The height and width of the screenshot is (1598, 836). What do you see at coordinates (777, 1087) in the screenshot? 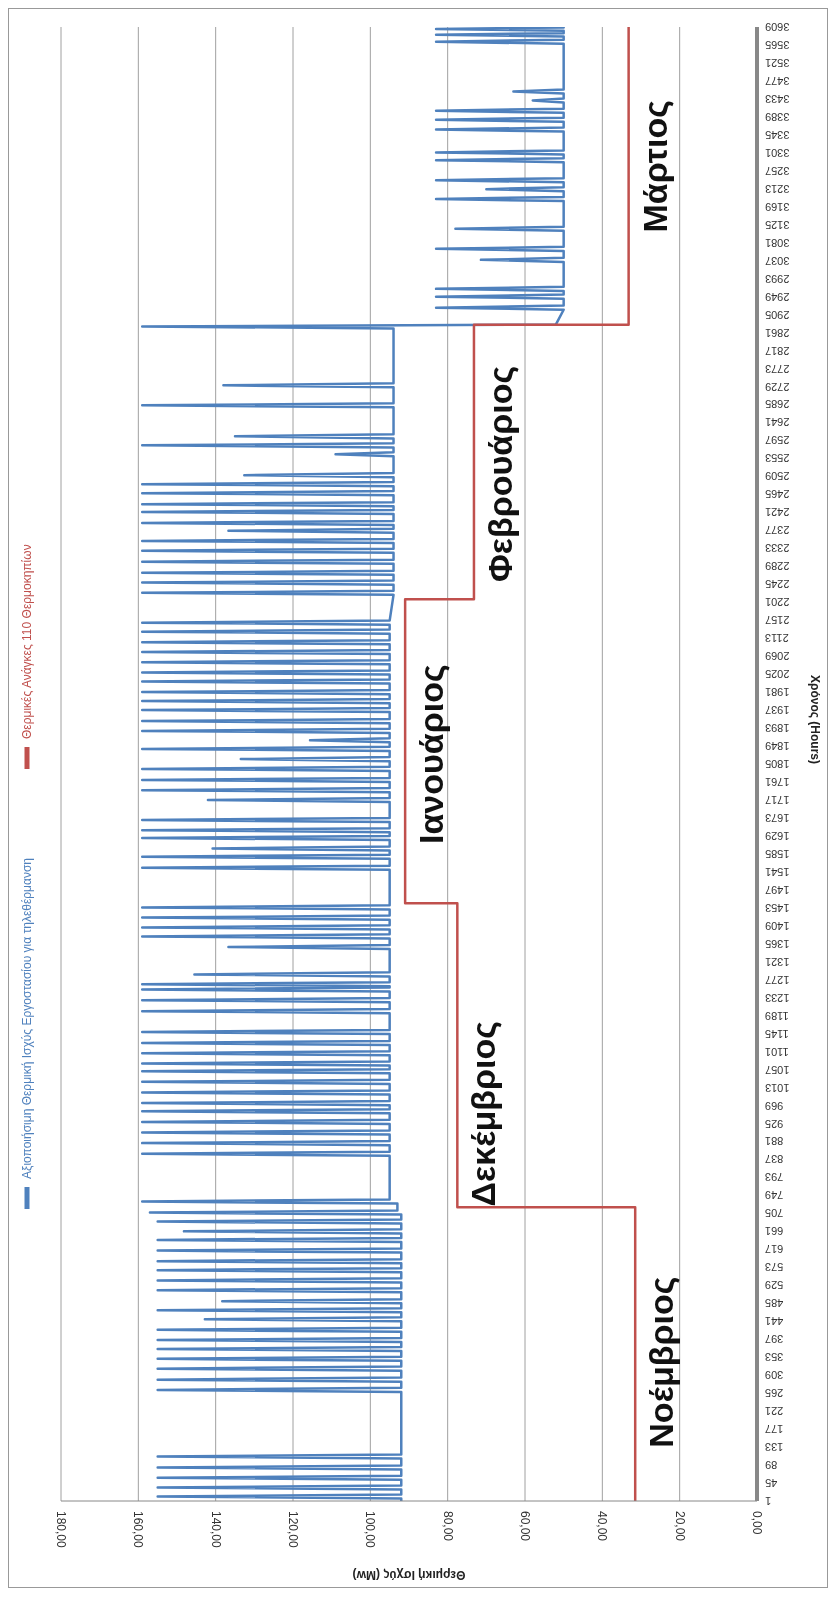
I see `y-tick-label: 1013` at bounding box center [777, 1087].